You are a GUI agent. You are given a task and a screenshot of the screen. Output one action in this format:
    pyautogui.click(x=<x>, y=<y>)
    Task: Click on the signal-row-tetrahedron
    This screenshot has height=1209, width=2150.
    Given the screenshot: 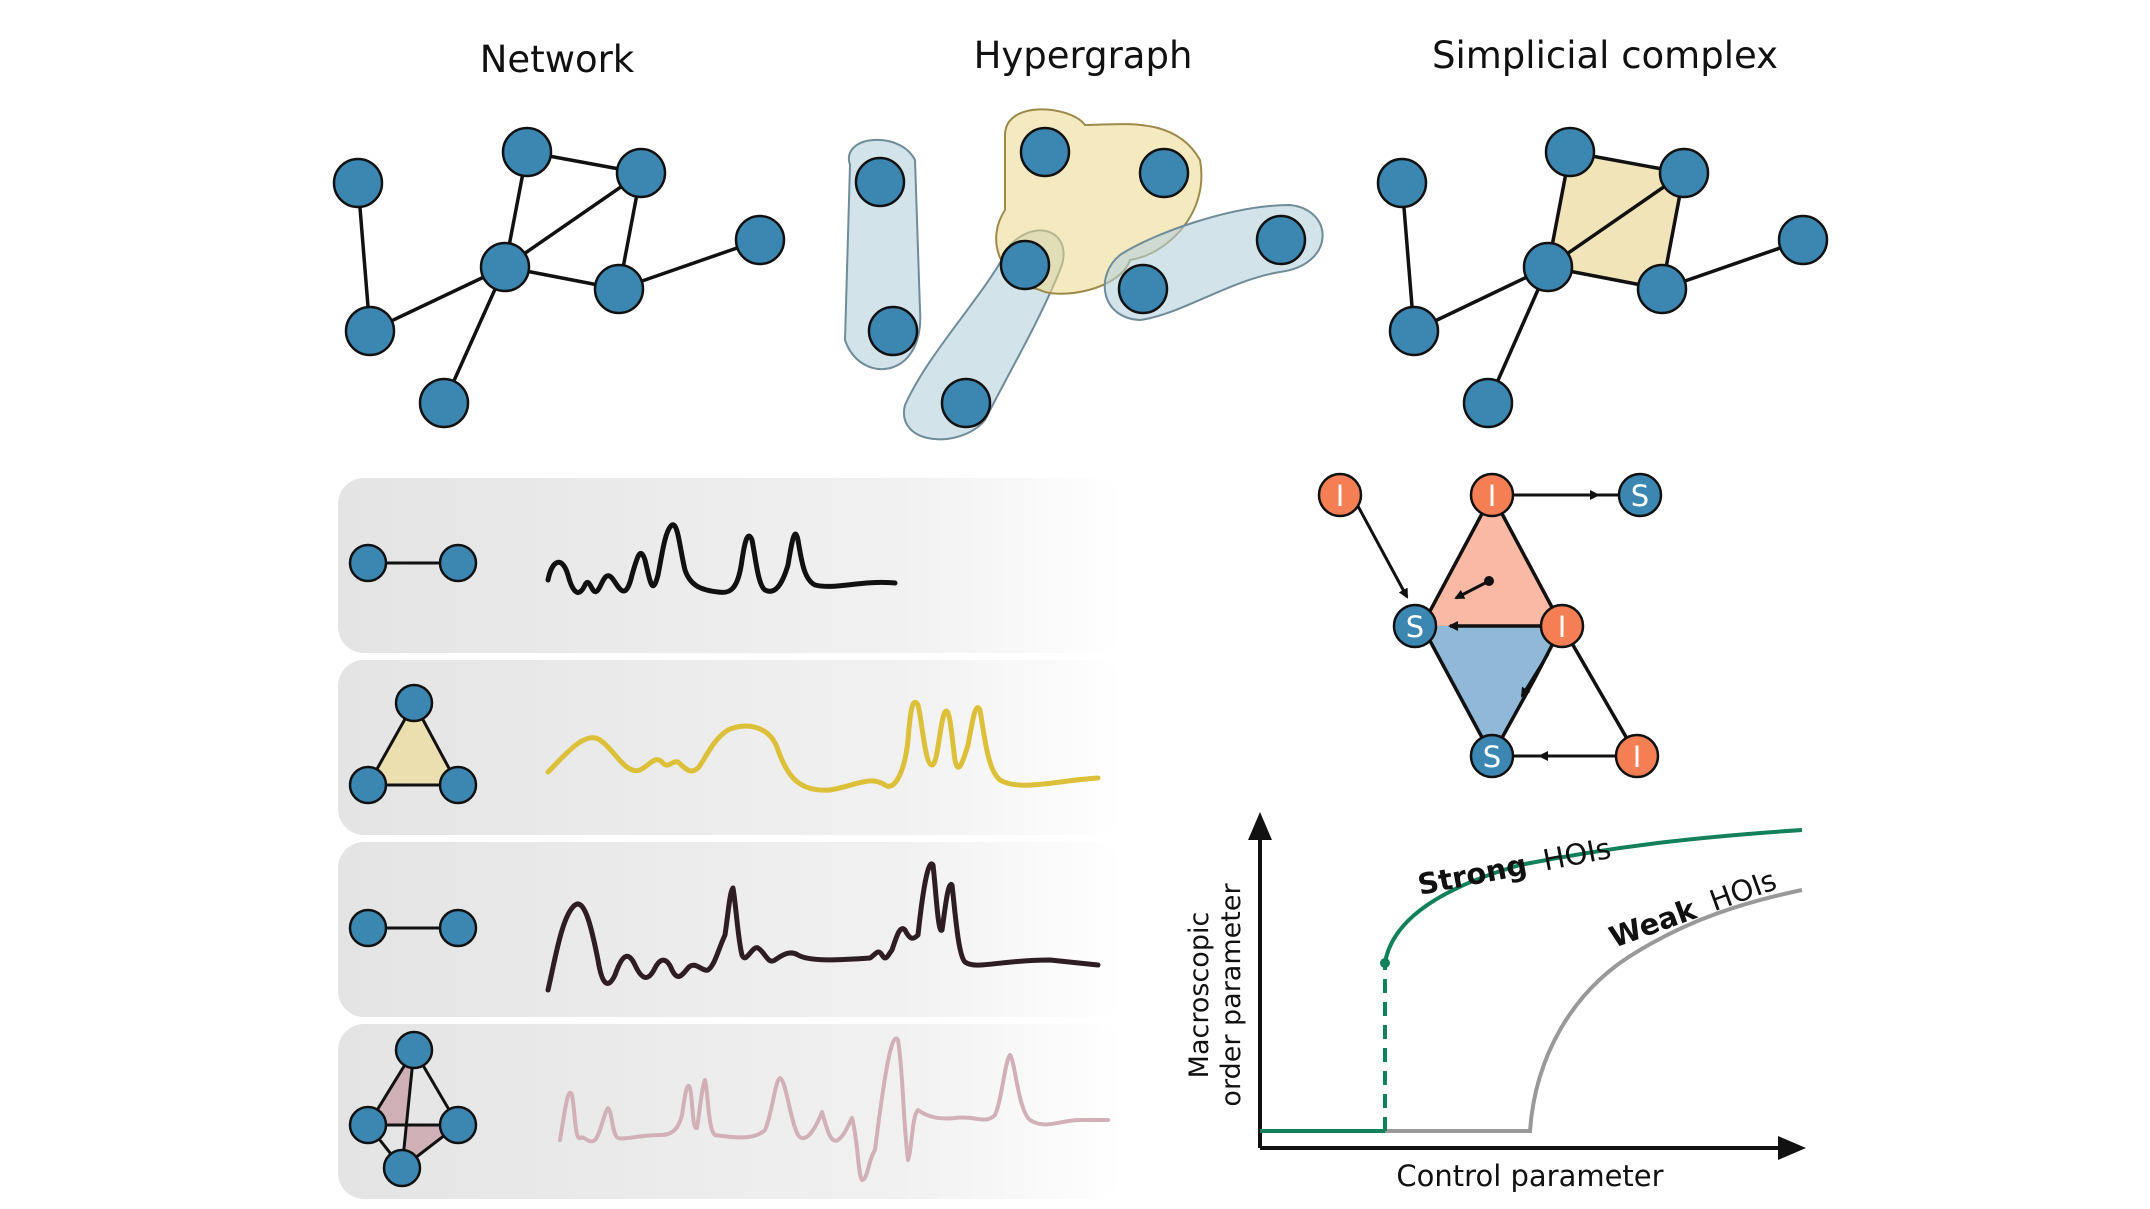 What is the action you would take?
    pyautogui.click(x=730, y=1111)
    